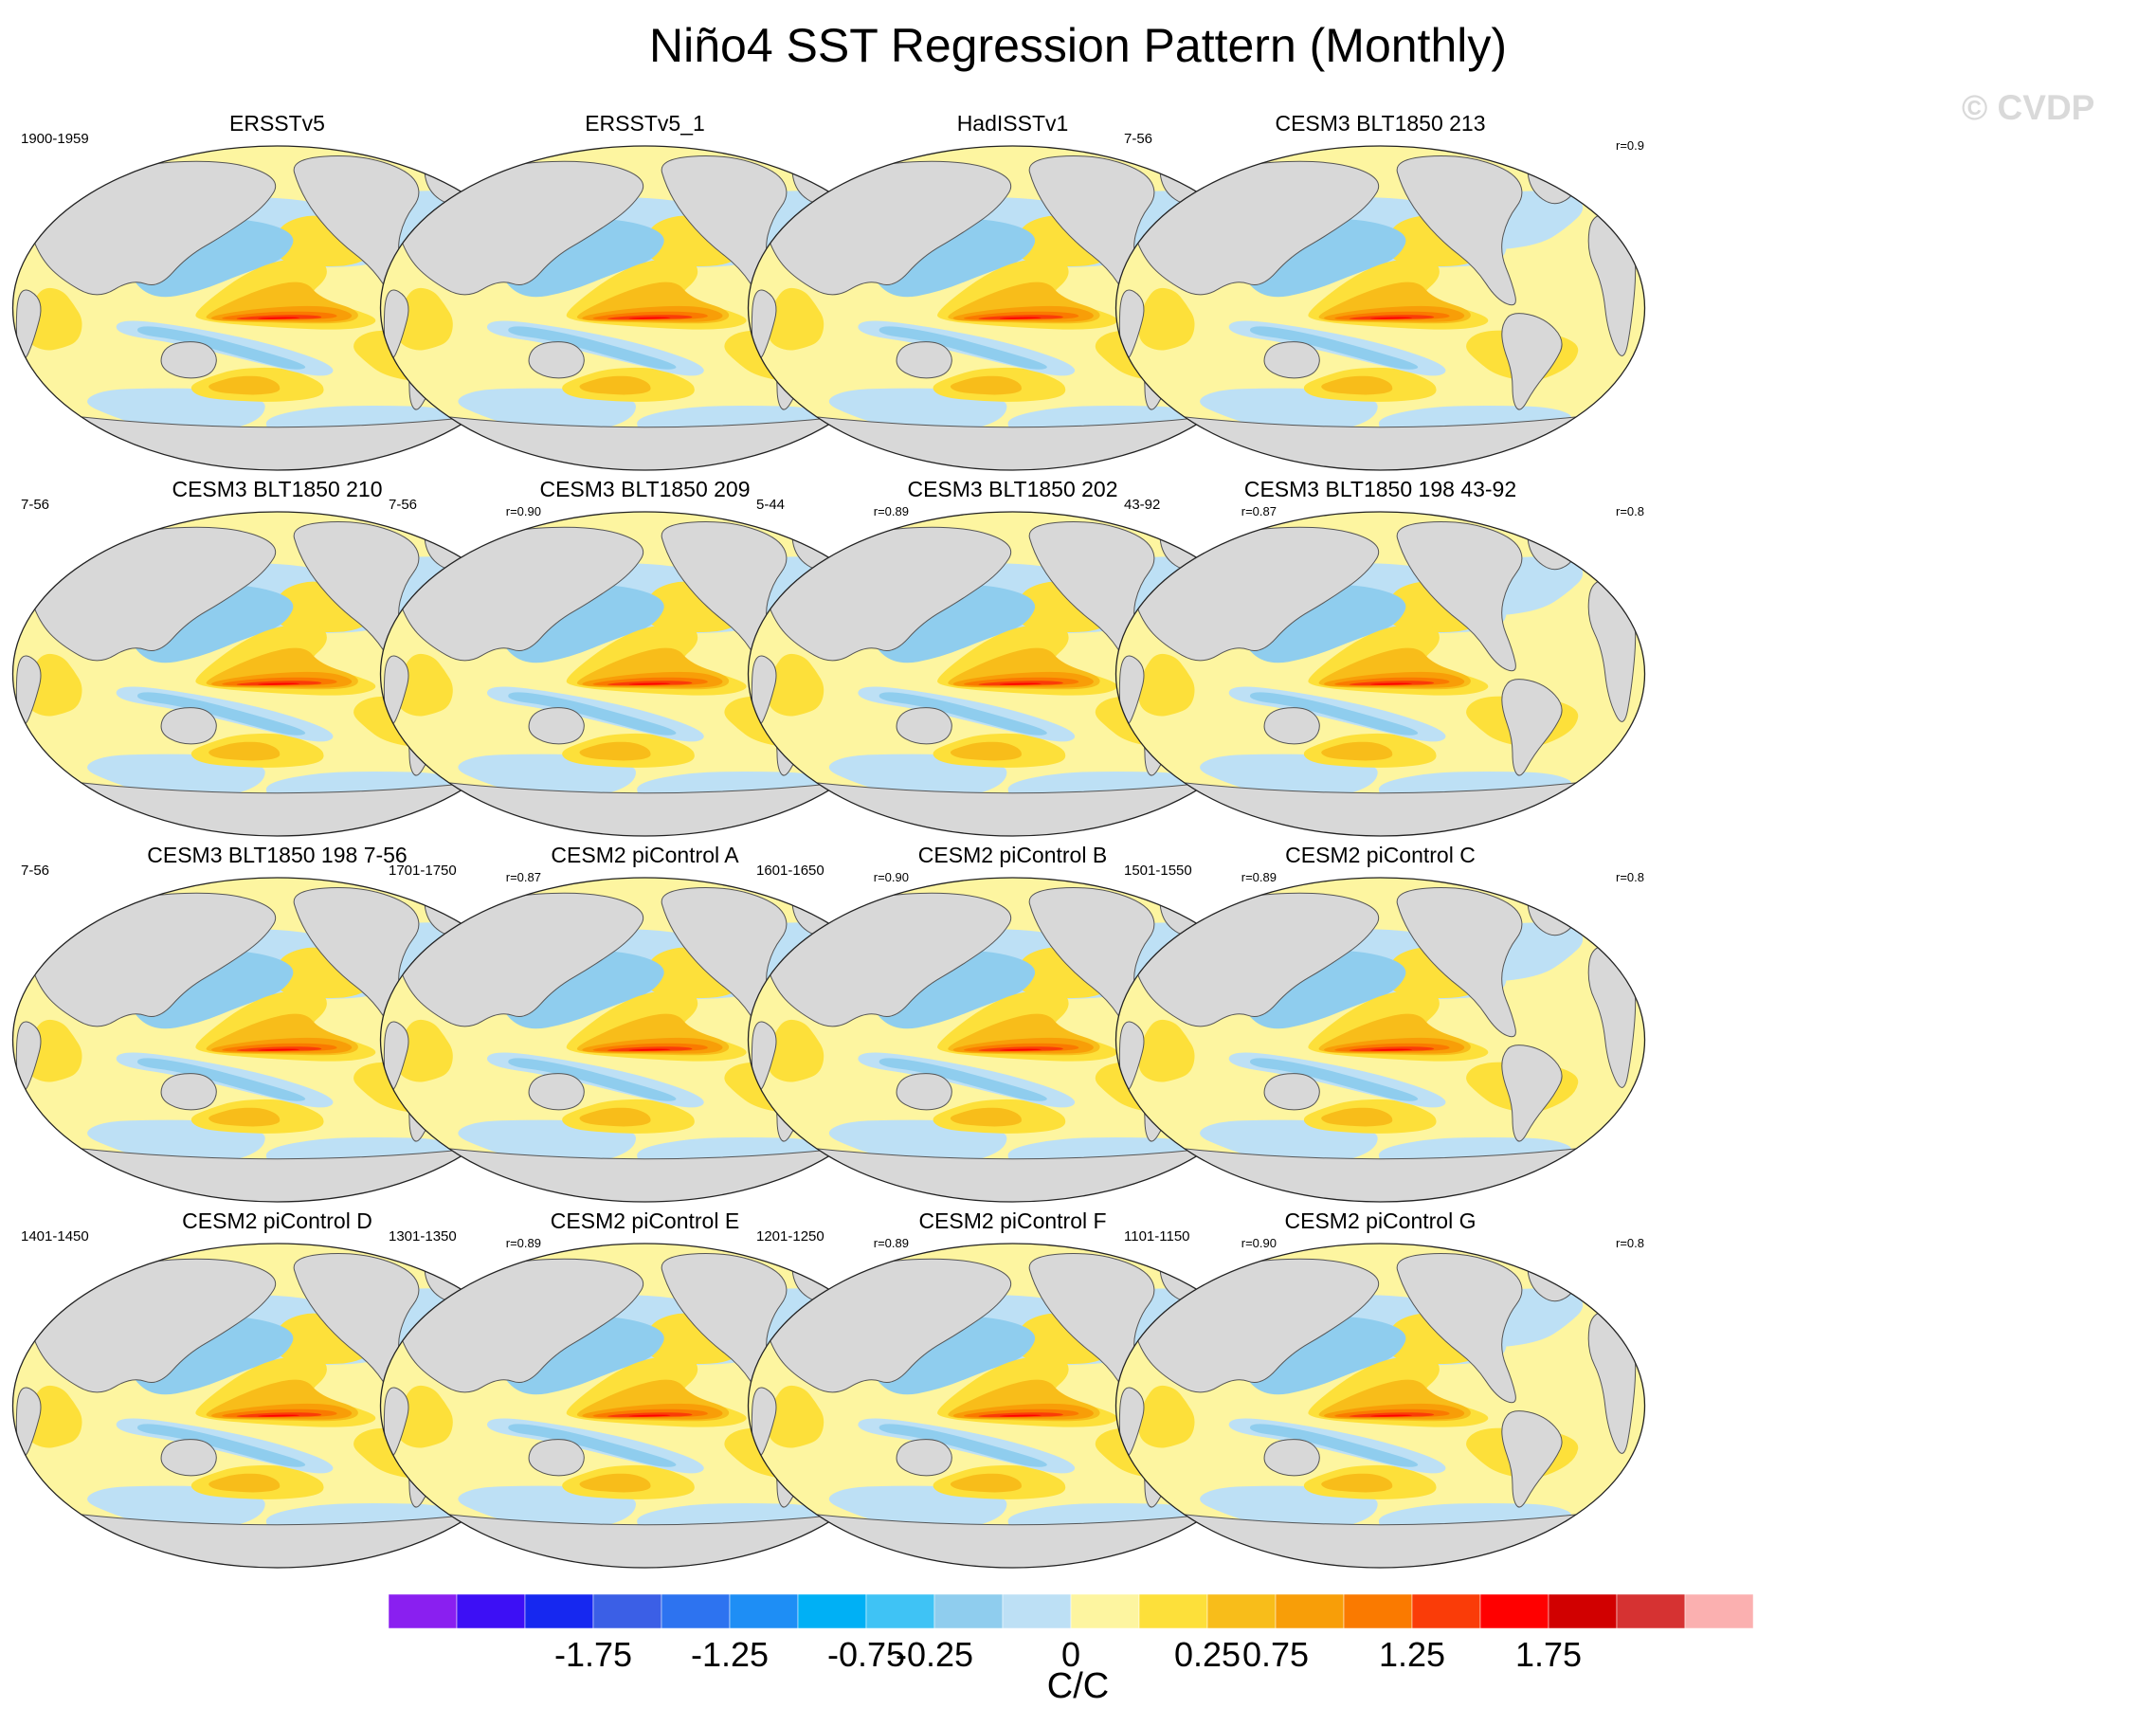 This screenshot has height=1726, width=2156. Describe the element at coordinates (1381, 855) in the screenshot. I see `panel-title: CESM2 piControl C` at that location.